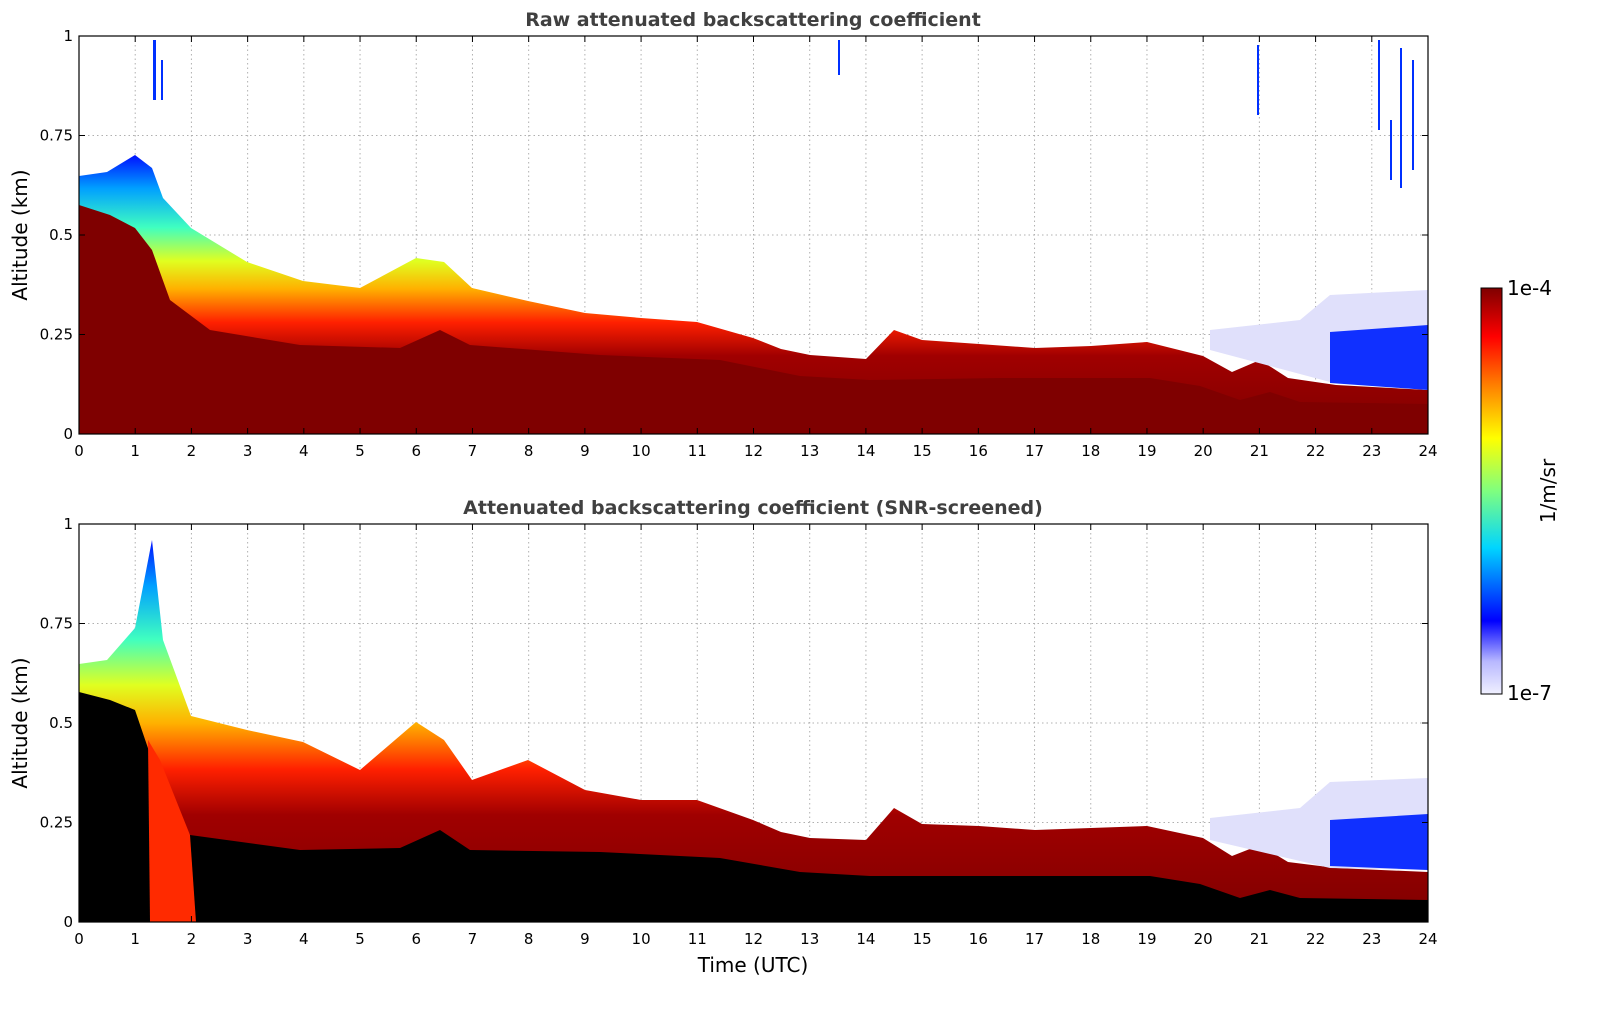 This screenshot has height=1020, width=1621. What do you see at coordinates (1529, 288) in the screenshot?
I see `colorbar-max-label: 1e-4` at bounding box center [1529, 288].